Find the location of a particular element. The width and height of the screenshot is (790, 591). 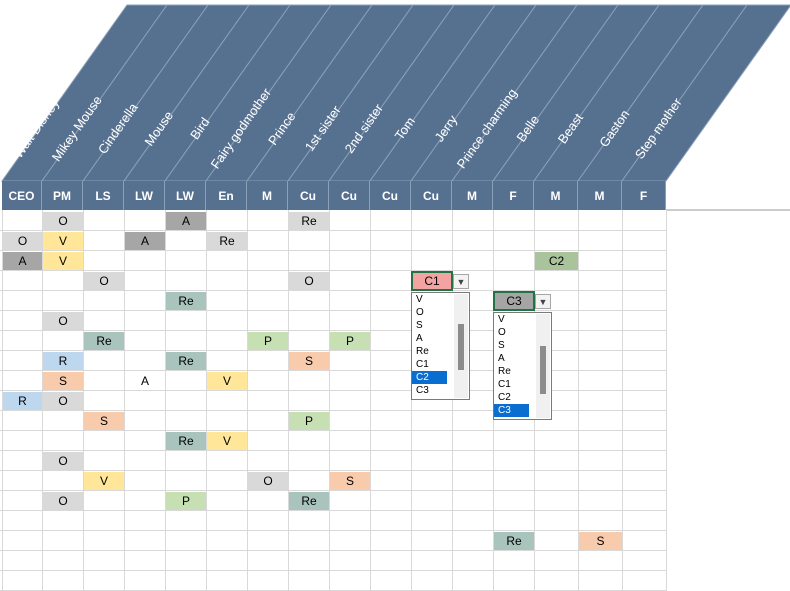

active-cell: C3 is located at coordinates (514, 301).